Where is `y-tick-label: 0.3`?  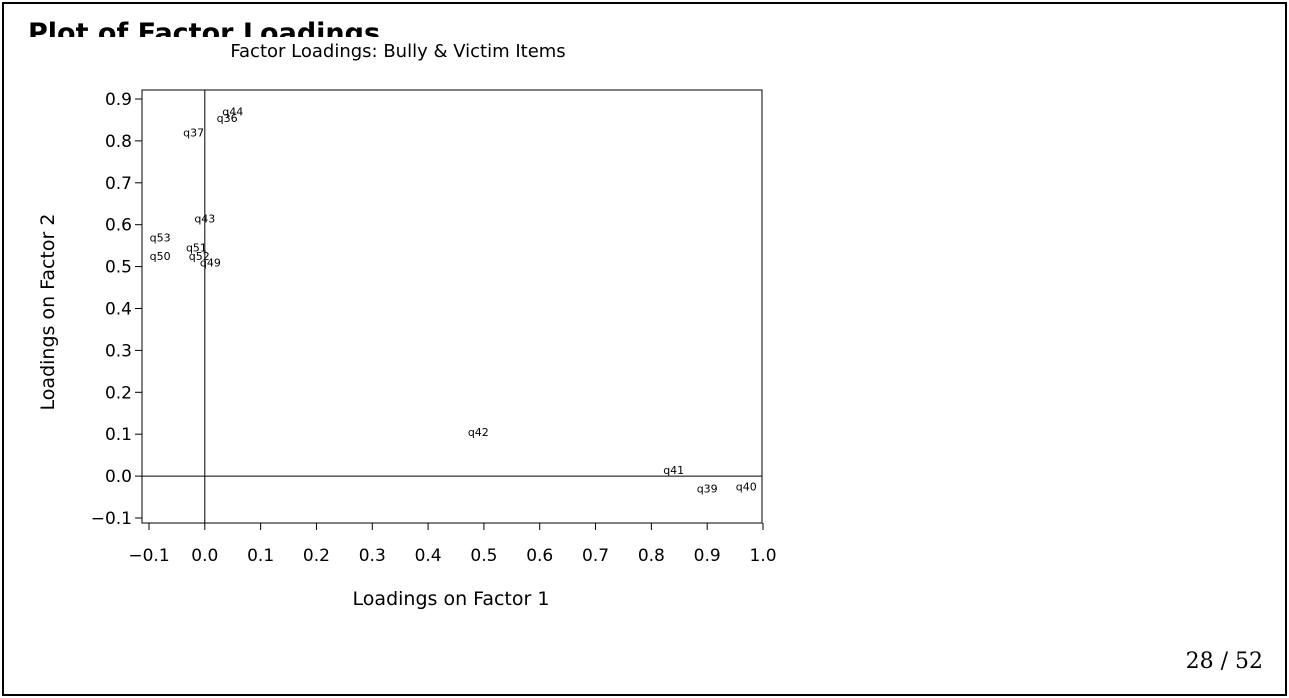 y-tick-label: 0.3 is located at coordinates (118, 351).